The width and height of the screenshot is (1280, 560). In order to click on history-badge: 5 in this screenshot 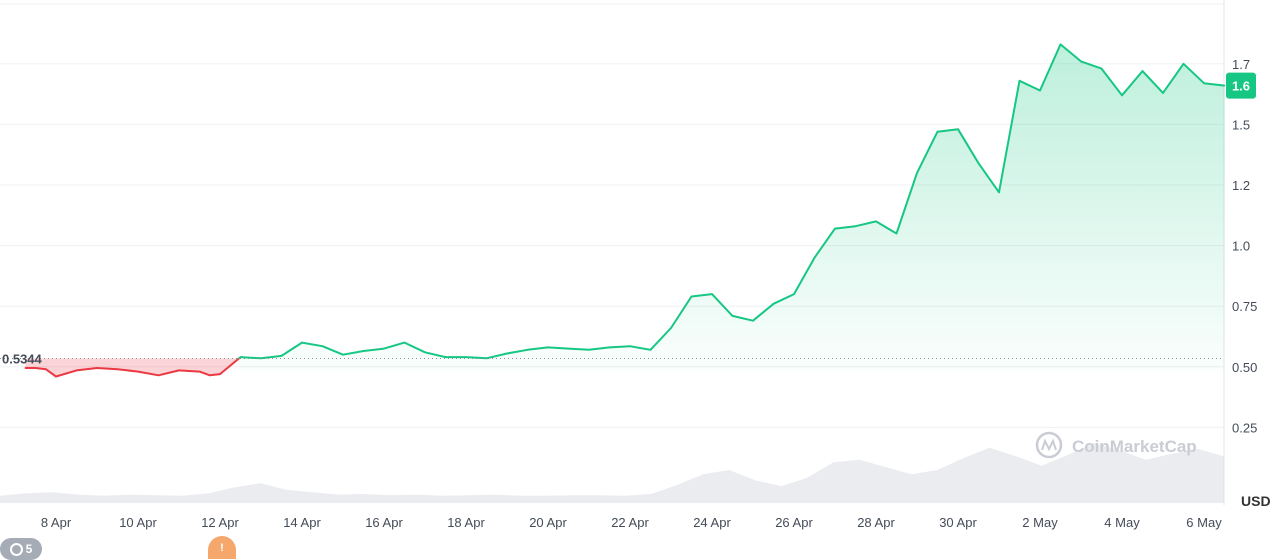, I will do `click(21, 549)`.